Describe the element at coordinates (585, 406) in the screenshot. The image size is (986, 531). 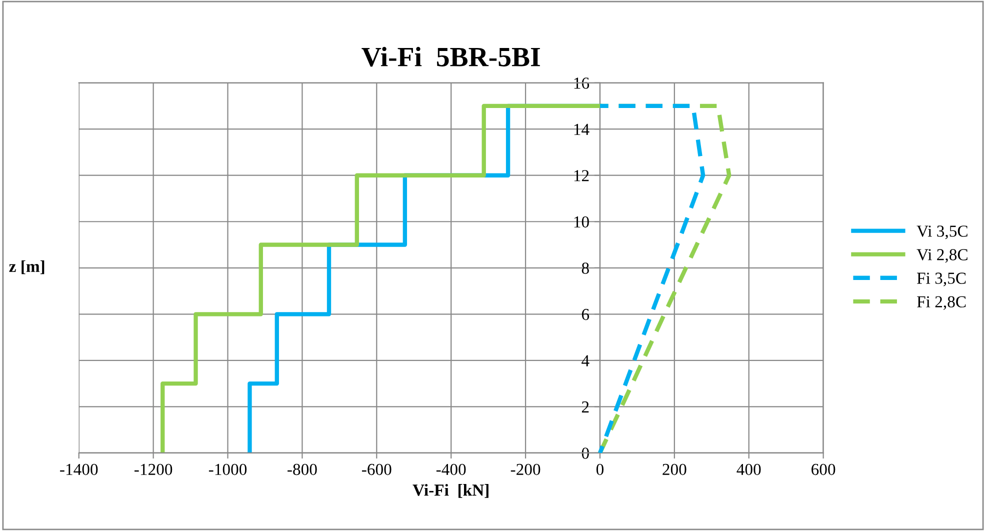
I see `y-tick-label: 2` at that location.